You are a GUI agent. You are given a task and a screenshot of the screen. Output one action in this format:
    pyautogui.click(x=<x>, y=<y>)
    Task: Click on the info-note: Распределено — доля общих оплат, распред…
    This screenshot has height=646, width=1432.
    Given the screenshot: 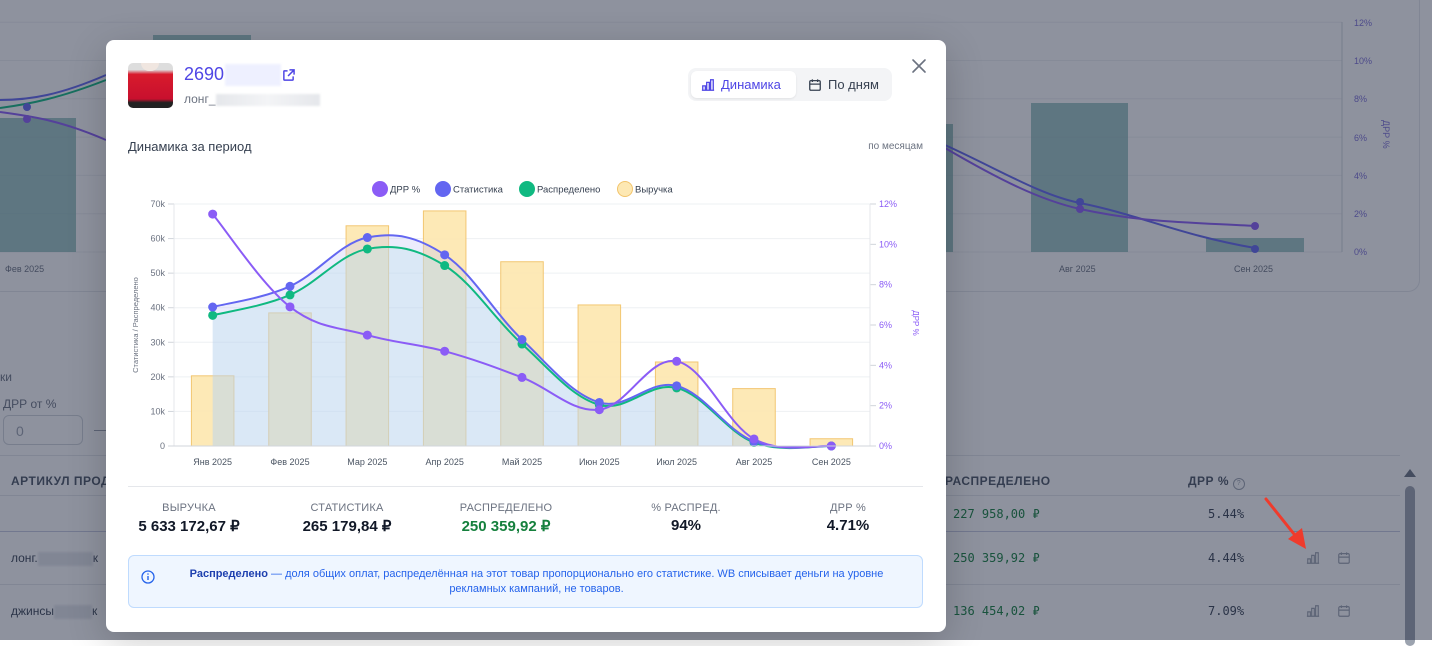 What is the action you would take?
    pyautogui.click(x=525, y=581)
    